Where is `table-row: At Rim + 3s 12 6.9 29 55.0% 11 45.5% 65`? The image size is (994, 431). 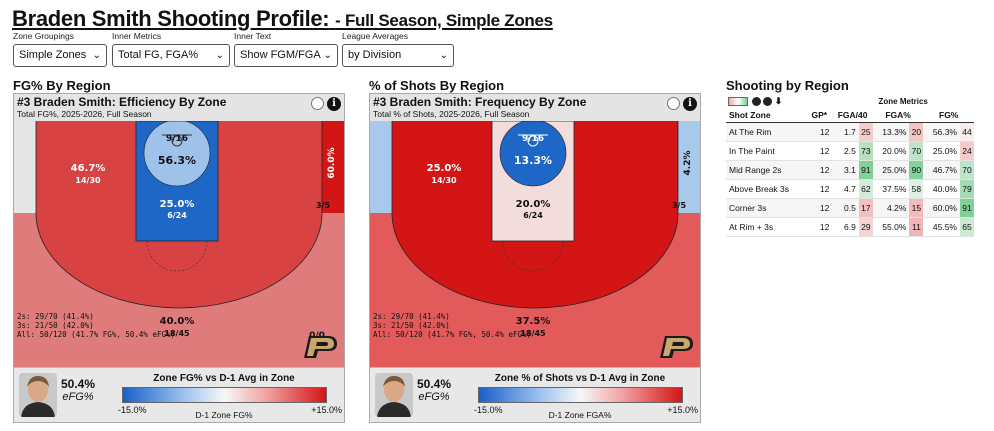 table-row: At Rim + 3s 12 6.9 29 55.0% 11 45.5% 65 is located at coordinates (850, 226).